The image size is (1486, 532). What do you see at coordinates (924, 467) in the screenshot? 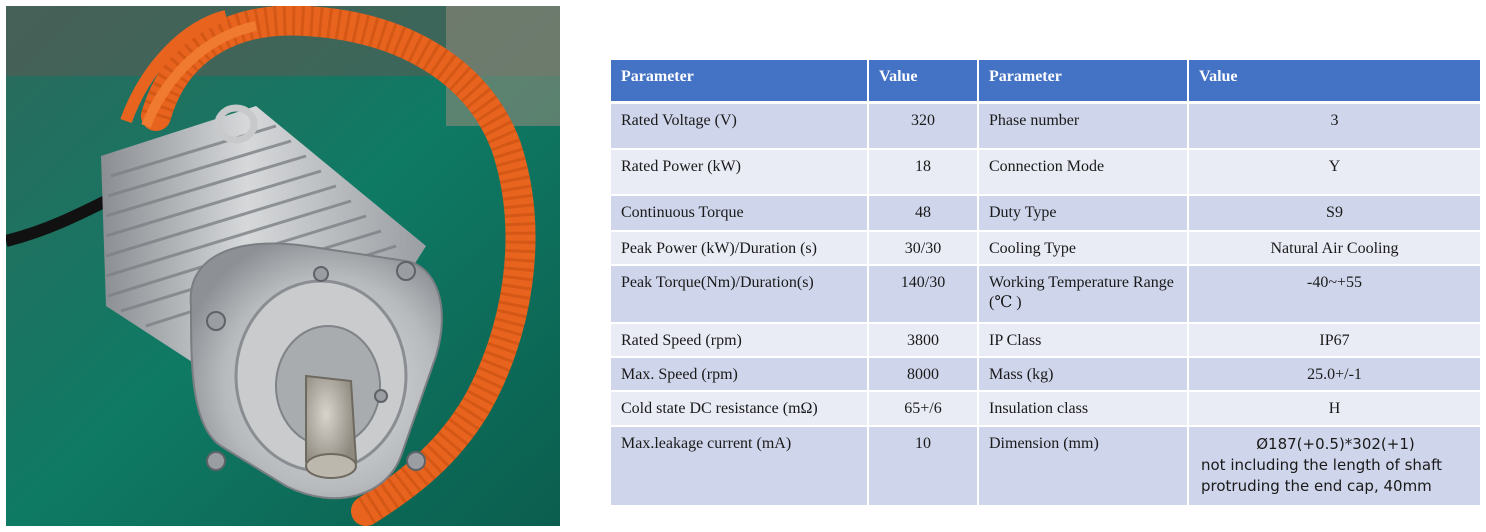
I see `value-cell: 10` at bounding box center [924, 467].